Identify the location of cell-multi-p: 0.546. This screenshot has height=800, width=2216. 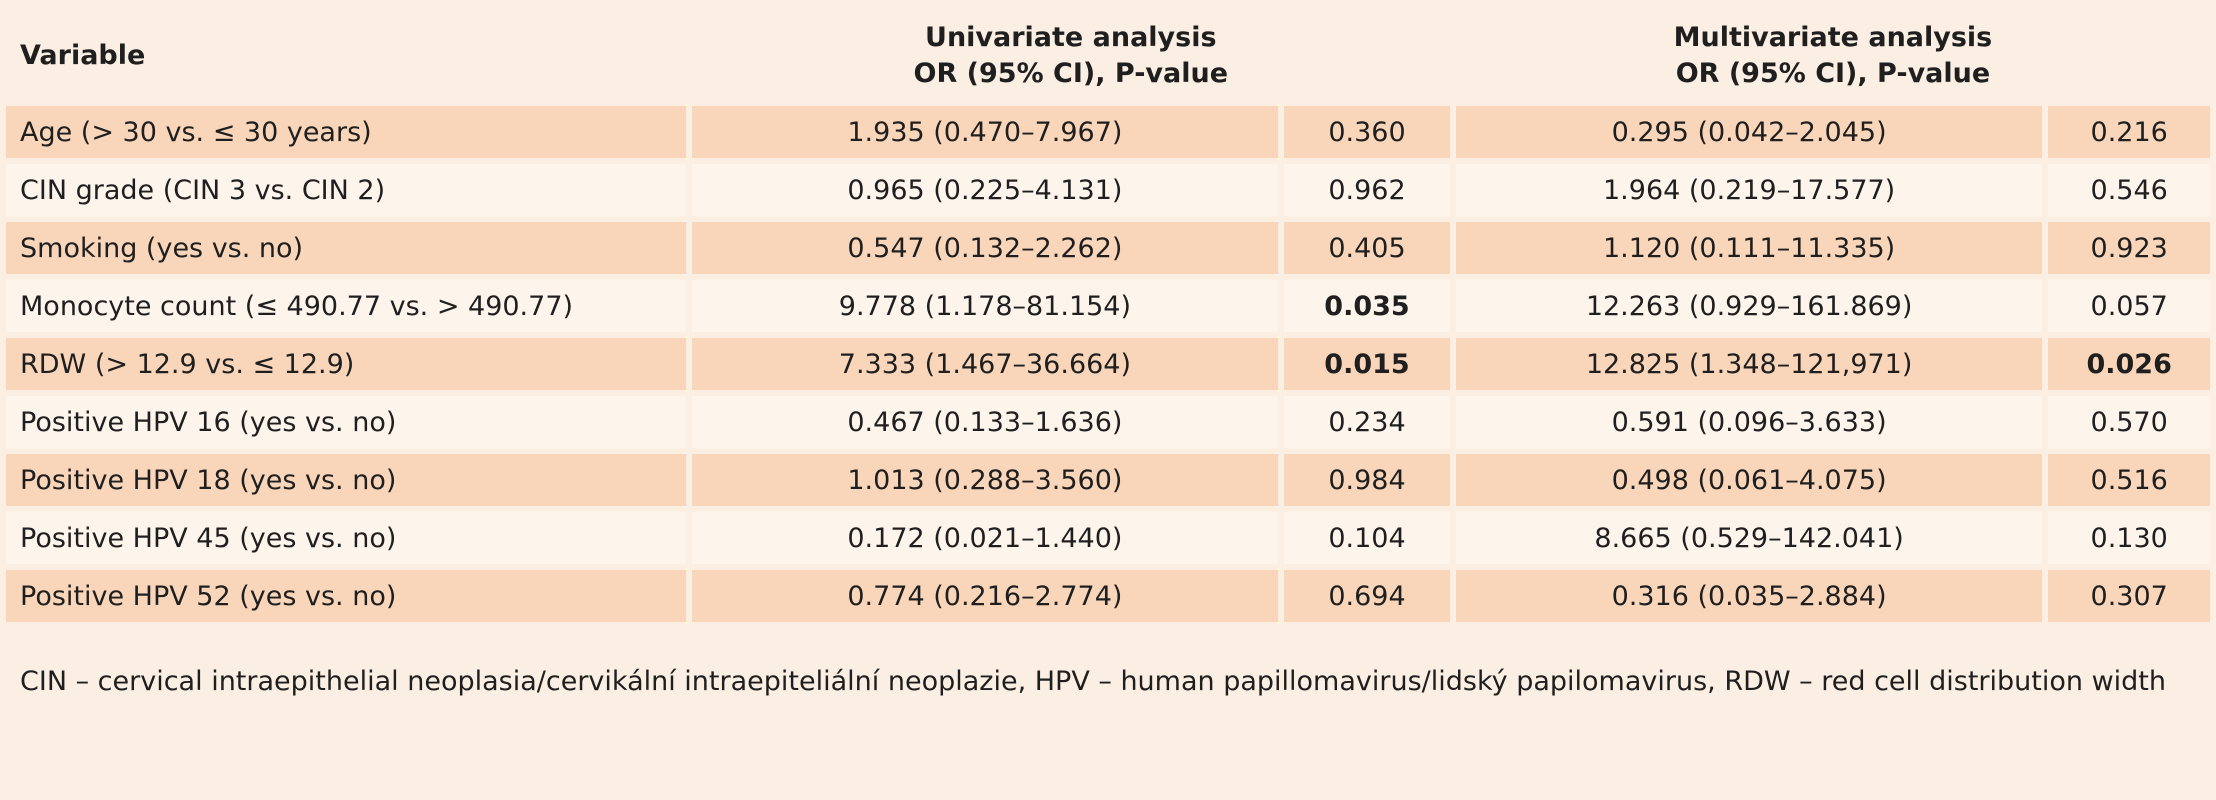
(2129, 190).